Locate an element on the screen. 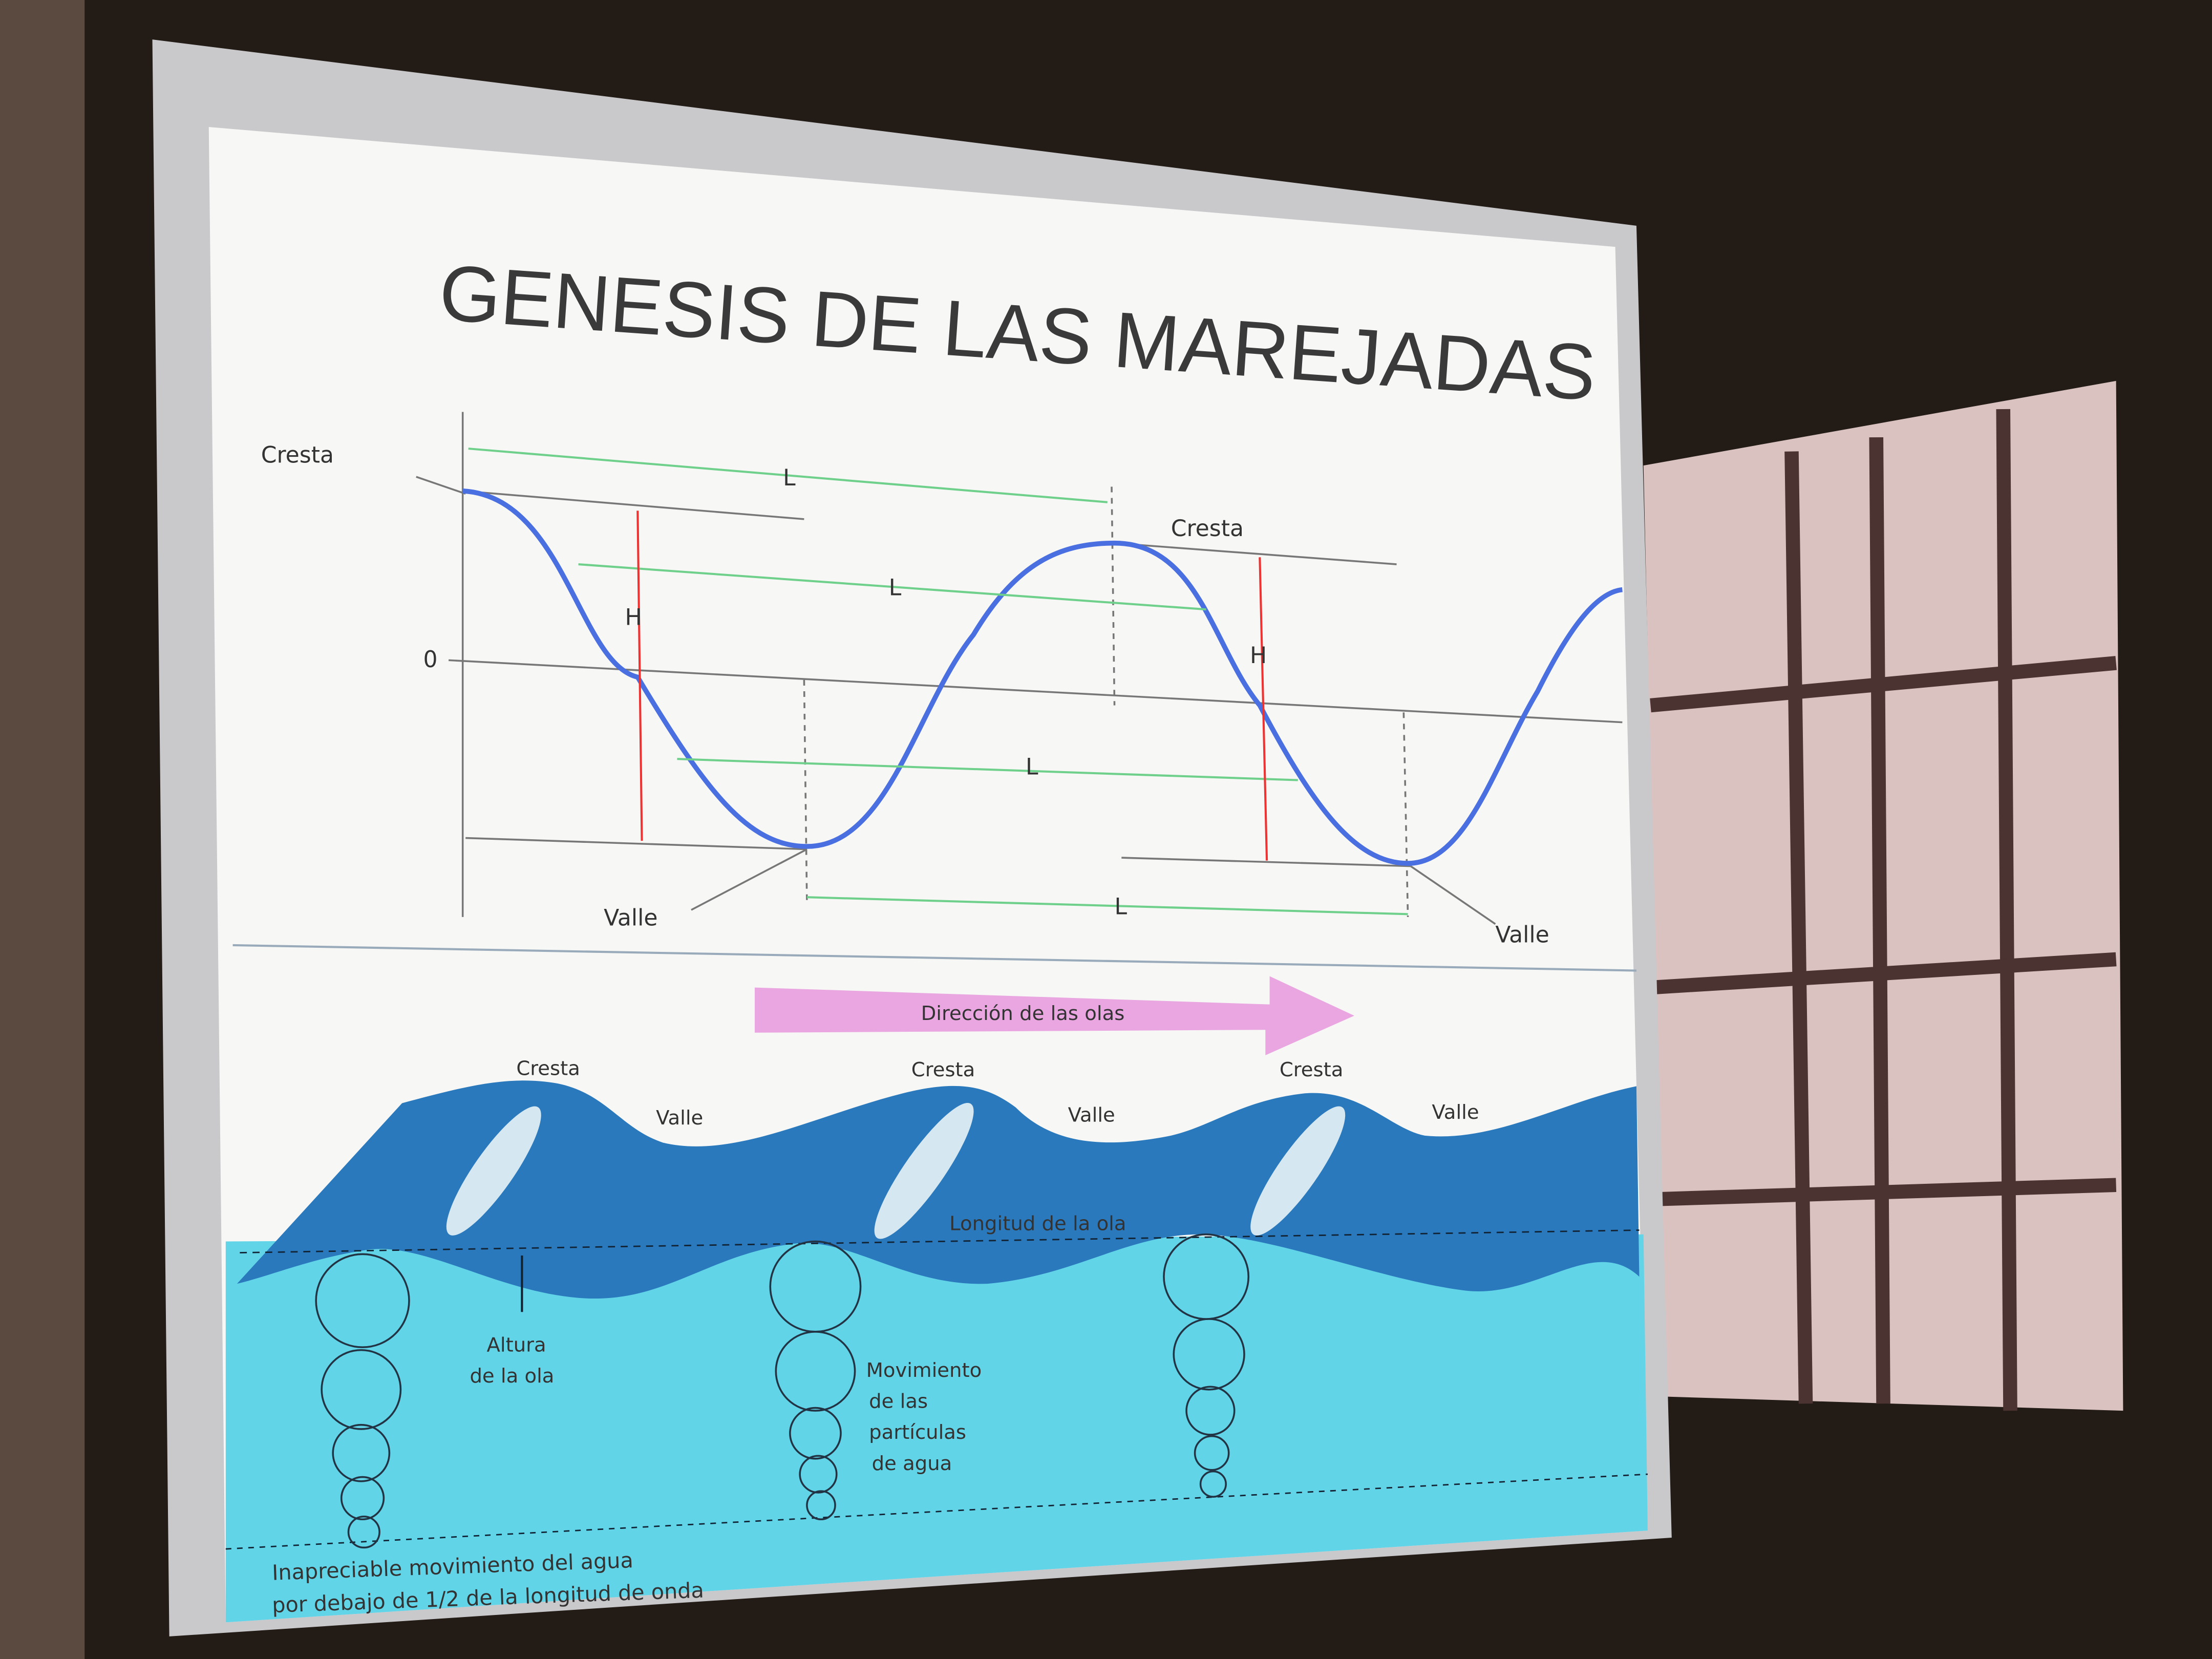 The width and height of the screenshot is (2212, 1659). height-label: de la ola is located at coordinates (512, 1376).